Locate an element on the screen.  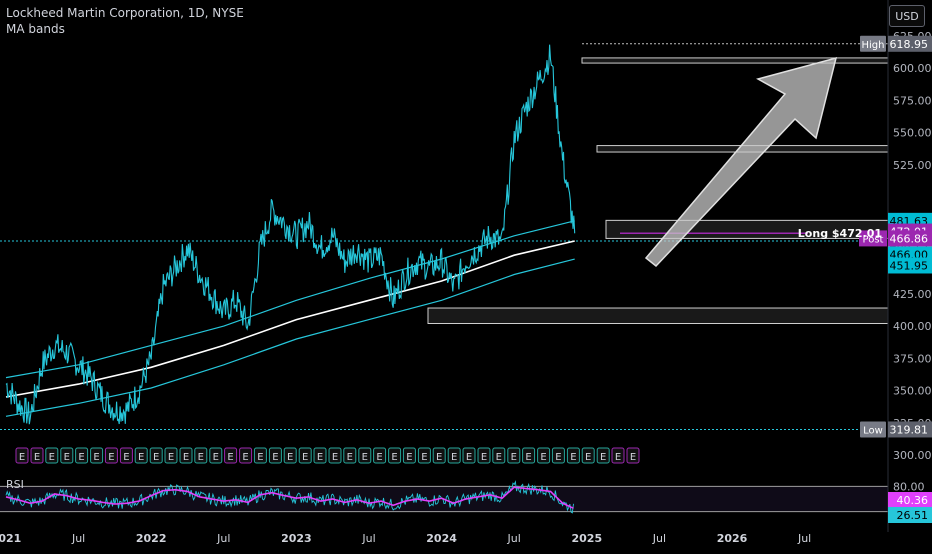
x-tick-label: 2026 is located at coordinates (732, 538).